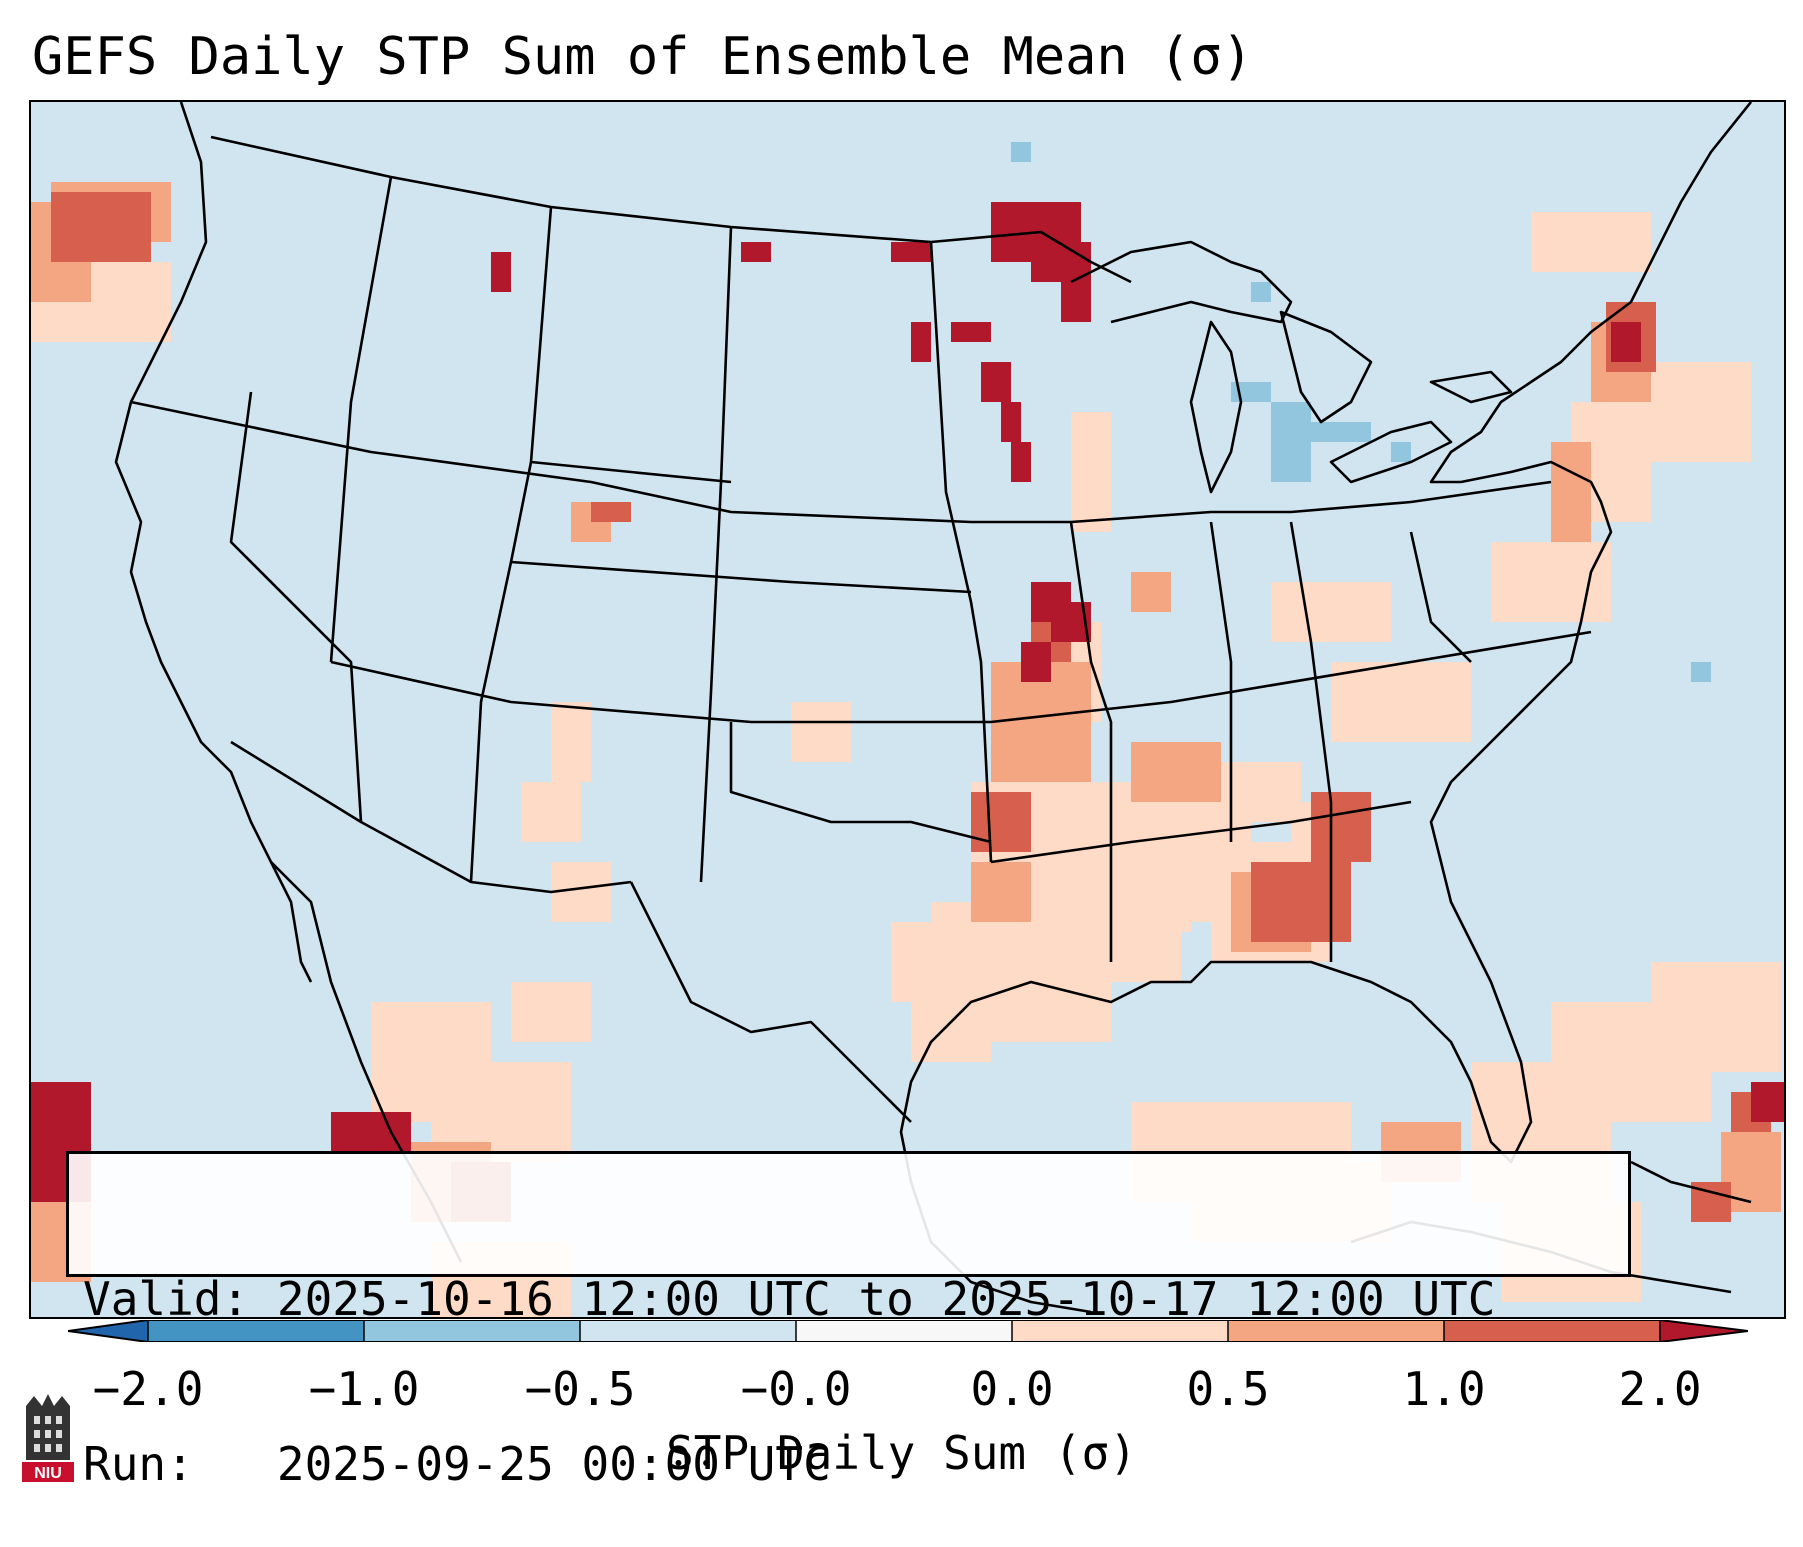  I want to click on colorbar-tick-label: 0.5, so click(1228, 1389).